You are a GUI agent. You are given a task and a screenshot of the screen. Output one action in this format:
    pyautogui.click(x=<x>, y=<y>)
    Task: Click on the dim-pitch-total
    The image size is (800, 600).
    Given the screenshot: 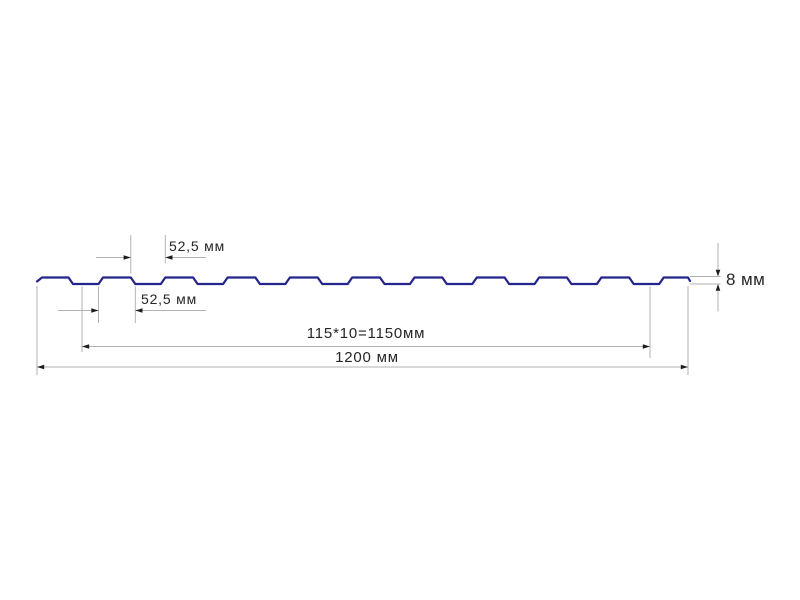 What is the action you would take?
    pyautogui.click(x=366, y=322)
    